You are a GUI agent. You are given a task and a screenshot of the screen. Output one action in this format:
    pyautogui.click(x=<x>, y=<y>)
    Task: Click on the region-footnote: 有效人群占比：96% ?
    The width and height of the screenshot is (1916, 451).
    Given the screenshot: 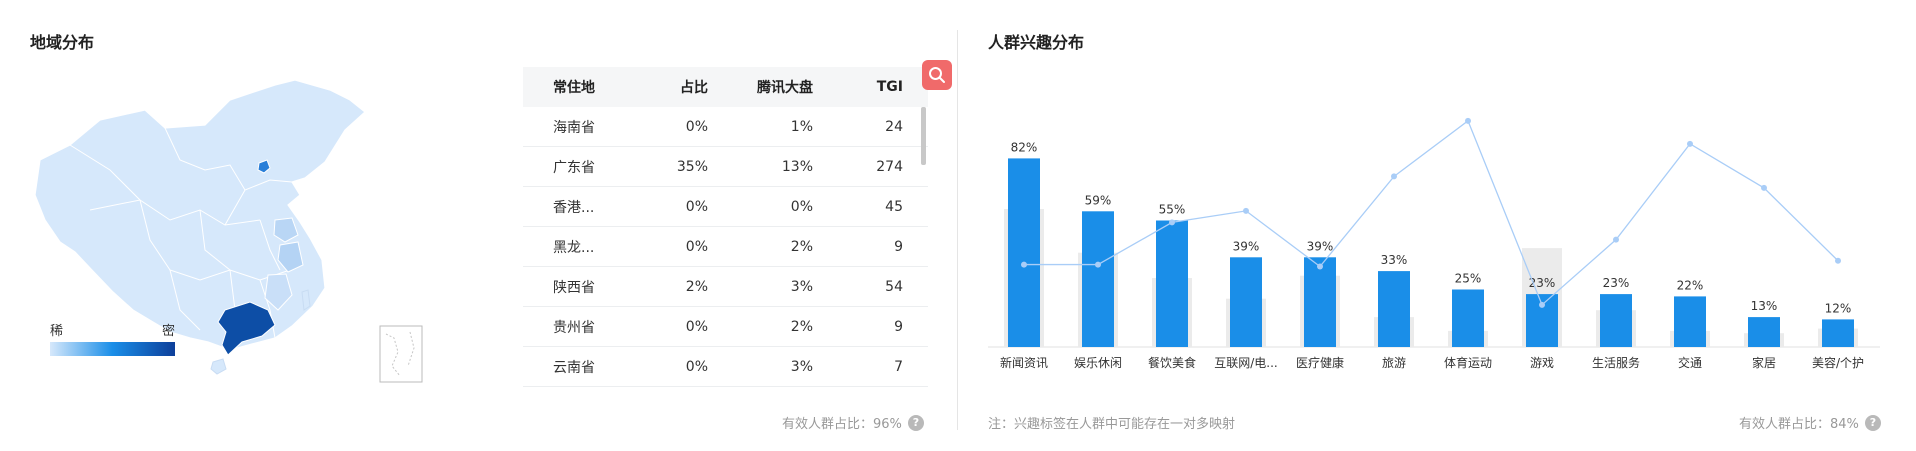 What is the action you would take?
    pyautogui.click(x=853, y=422)
    